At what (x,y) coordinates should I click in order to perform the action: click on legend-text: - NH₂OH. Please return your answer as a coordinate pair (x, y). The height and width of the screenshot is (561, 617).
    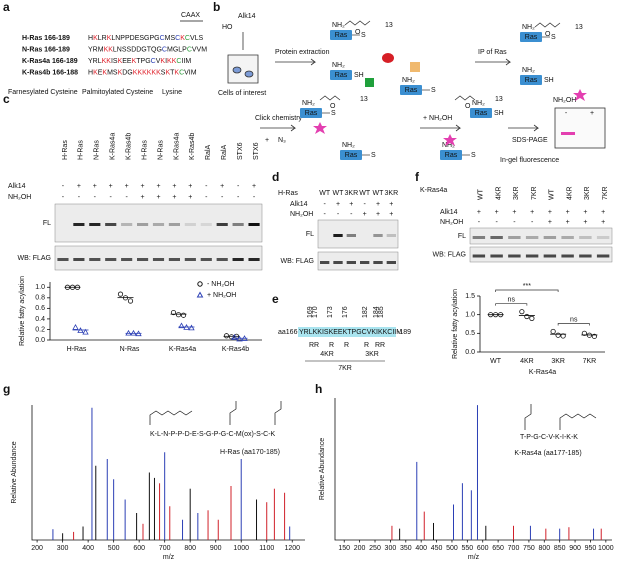
    Looking at the image, I should click on (221, 284).